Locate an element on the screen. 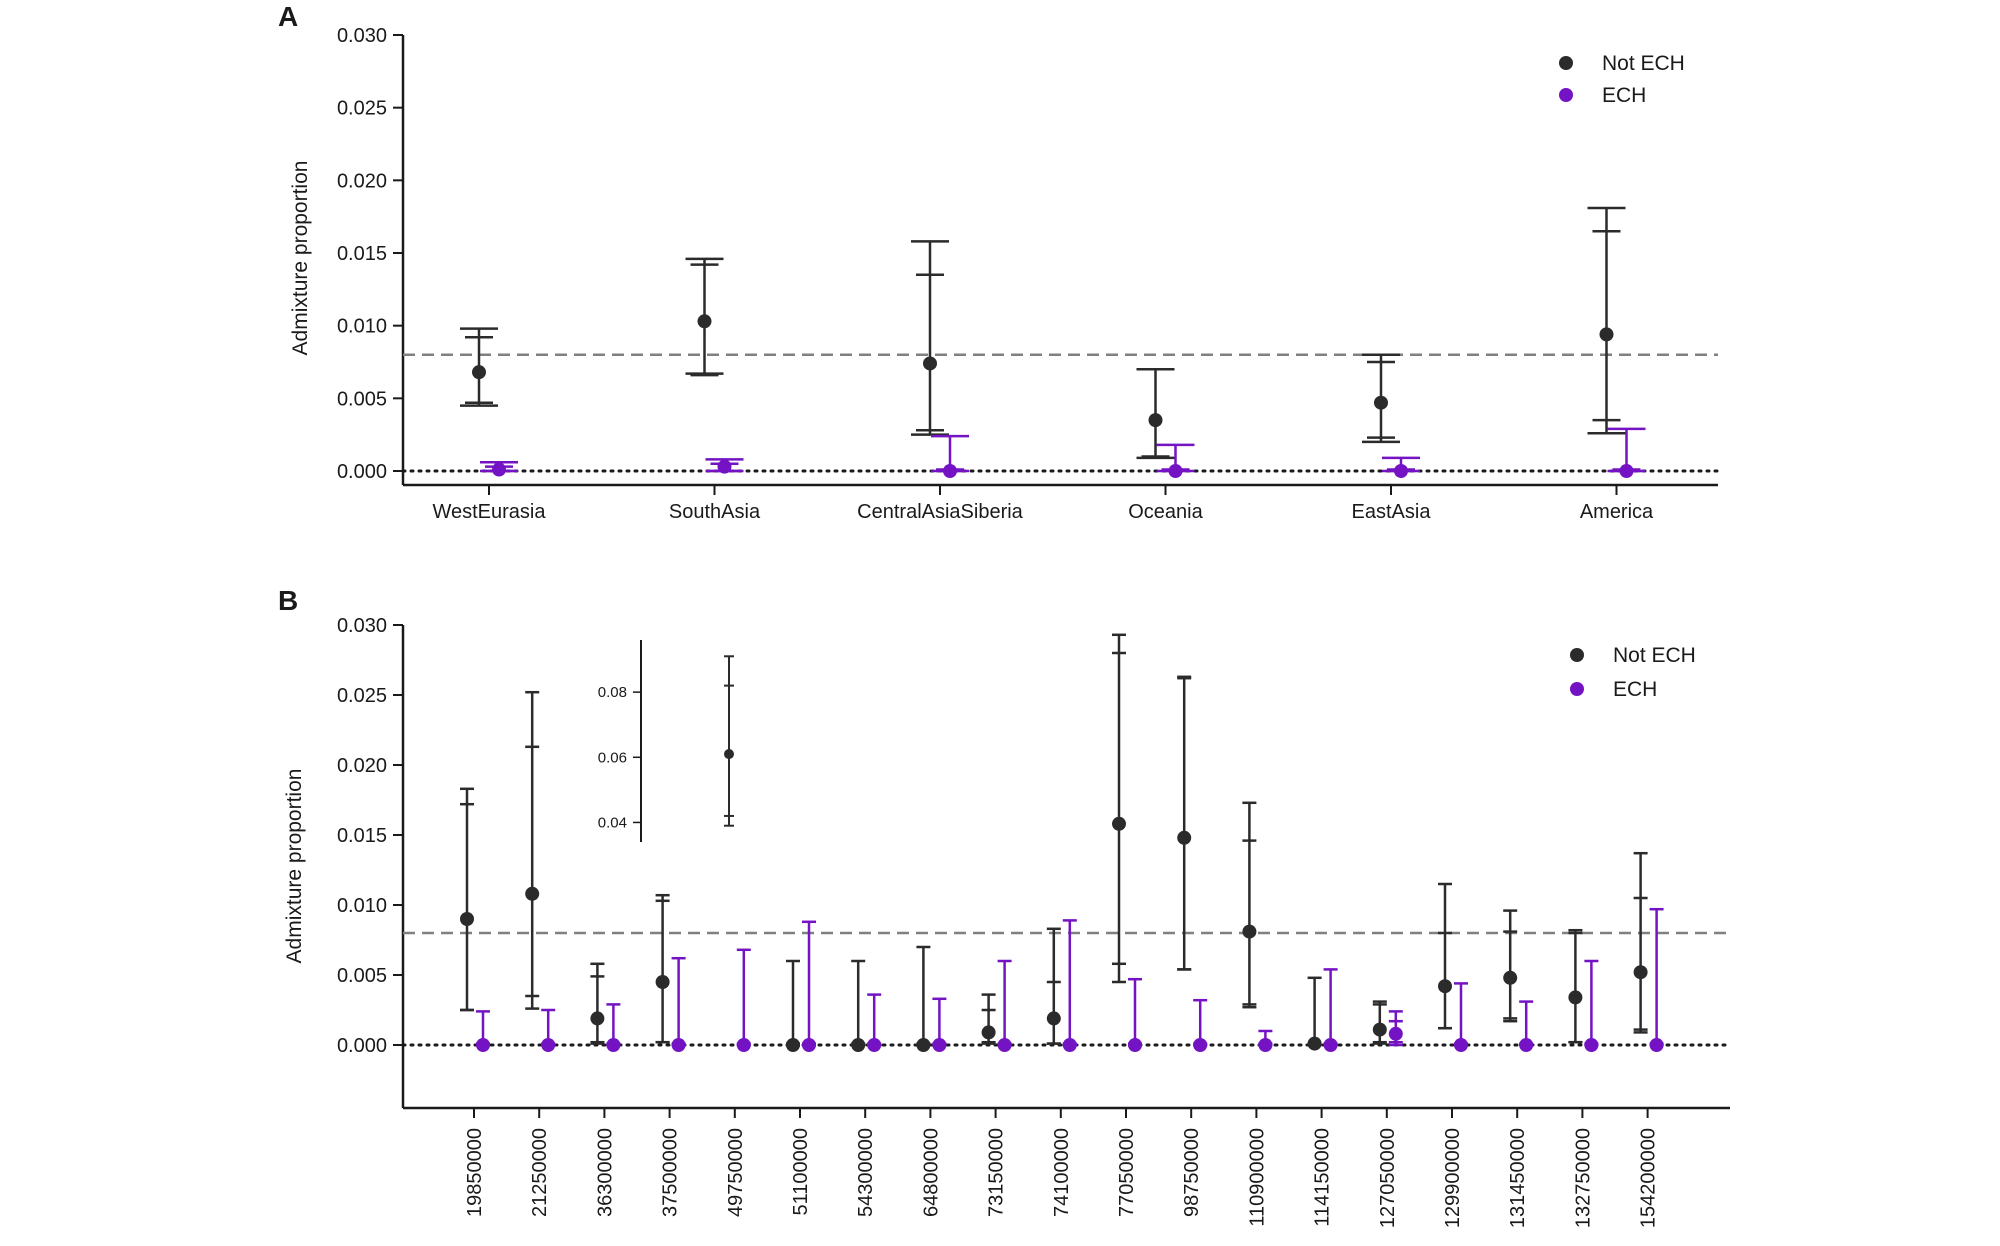 The image size is (2000, 1246). panel-b-x-tick-label: 54300000 is located at coordinates (866, 1172).